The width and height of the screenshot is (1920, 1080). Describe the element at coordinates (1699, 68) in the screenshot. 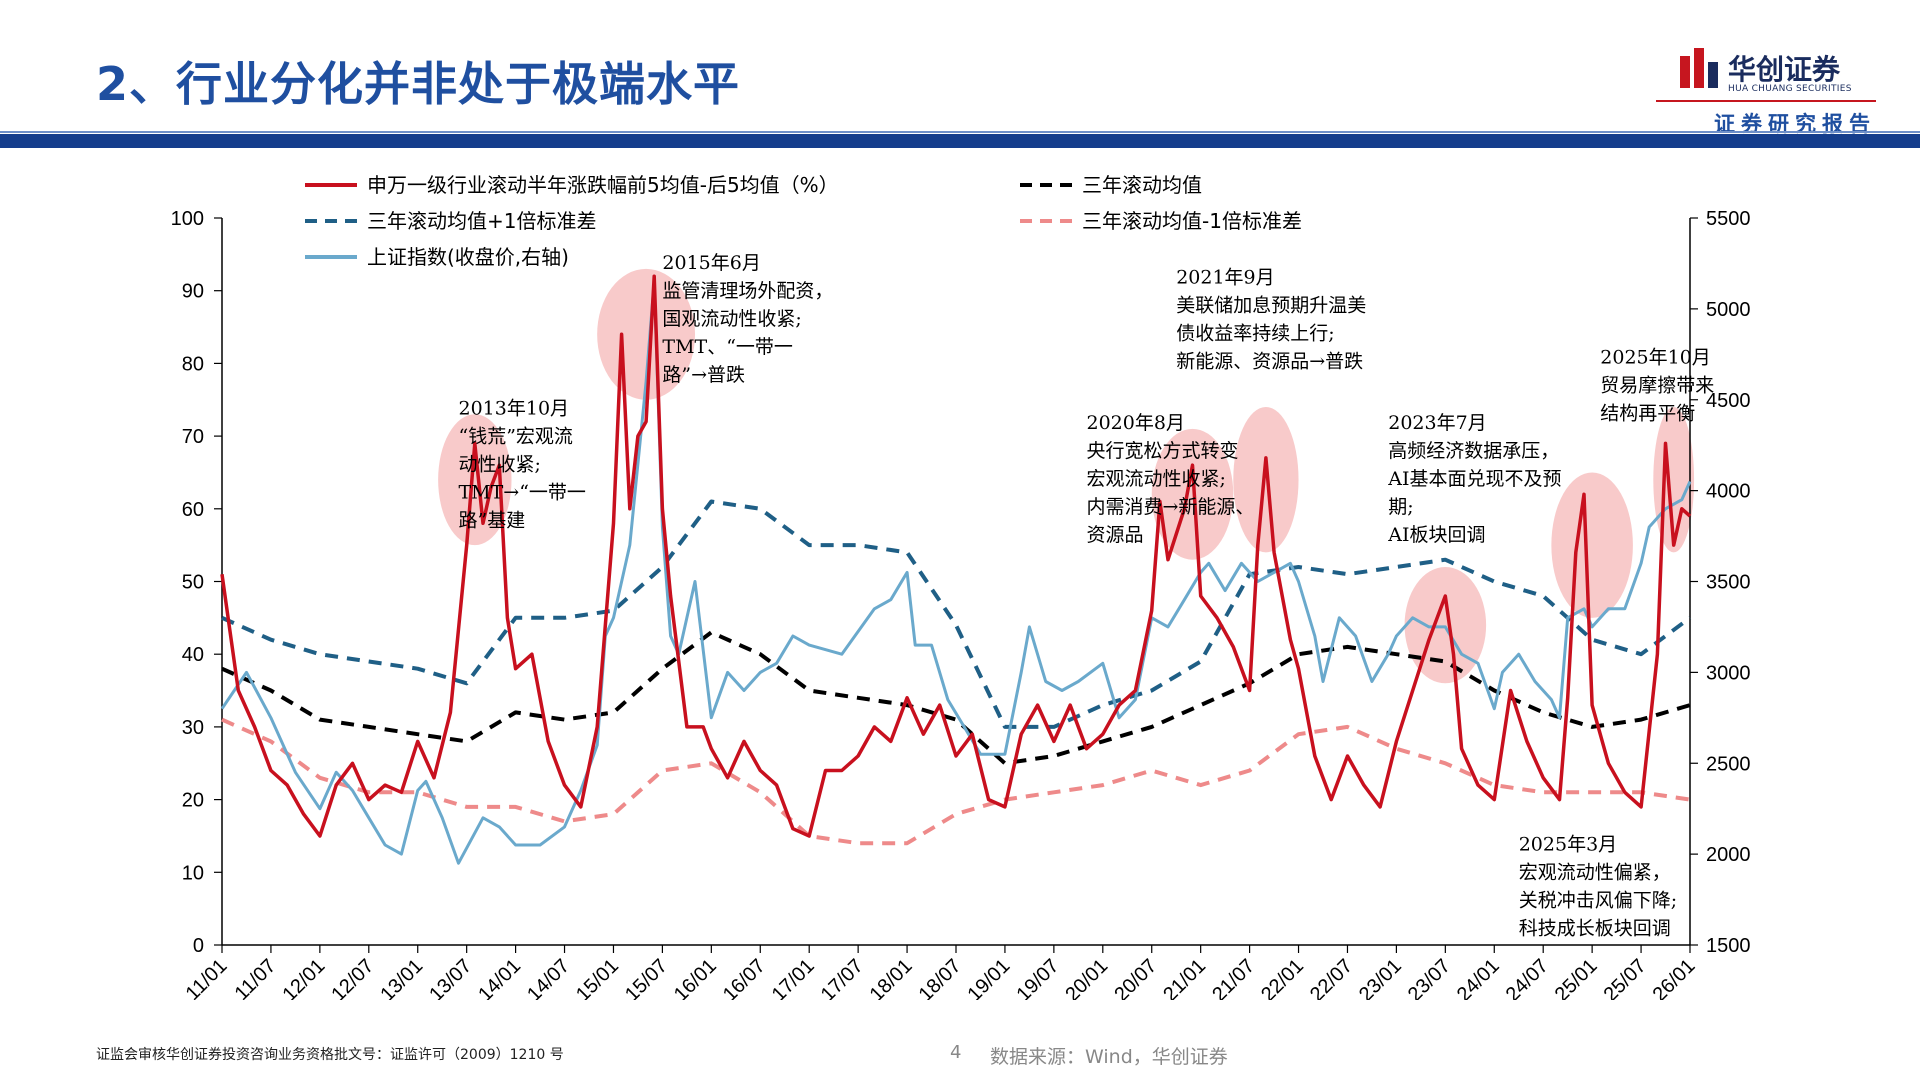

I see `logo-mark-icon` at that location.